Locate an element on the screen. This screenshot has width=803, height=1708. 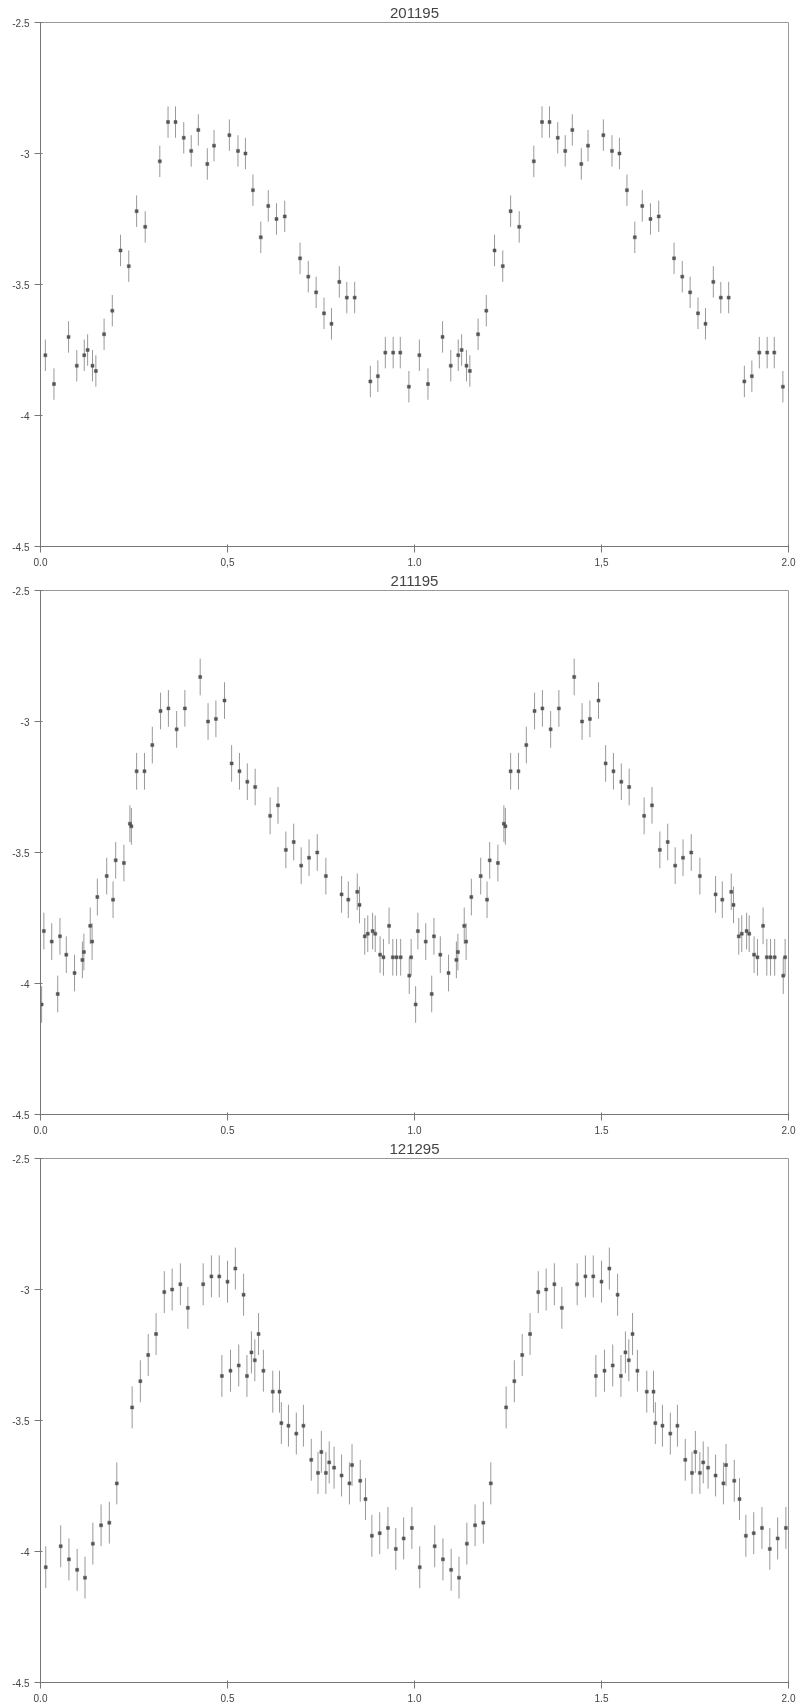
chart-title: 211195 is located at coordinates (414, 580).